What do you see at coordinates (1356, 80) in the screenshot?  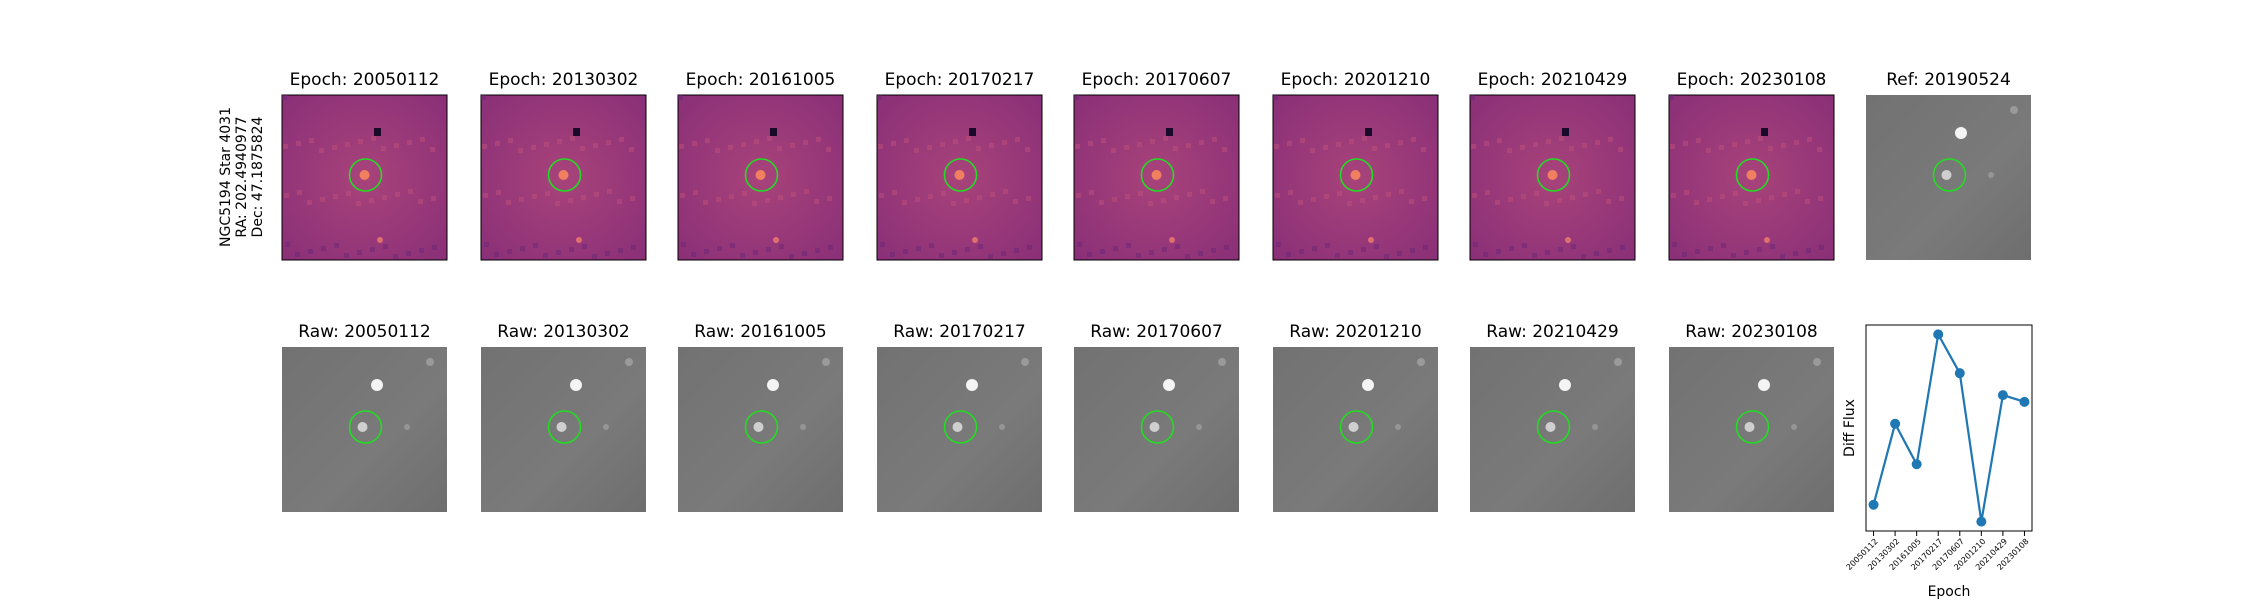 I see `panel-title: Epoch: 20201210` at bounding box center [1356, 80].